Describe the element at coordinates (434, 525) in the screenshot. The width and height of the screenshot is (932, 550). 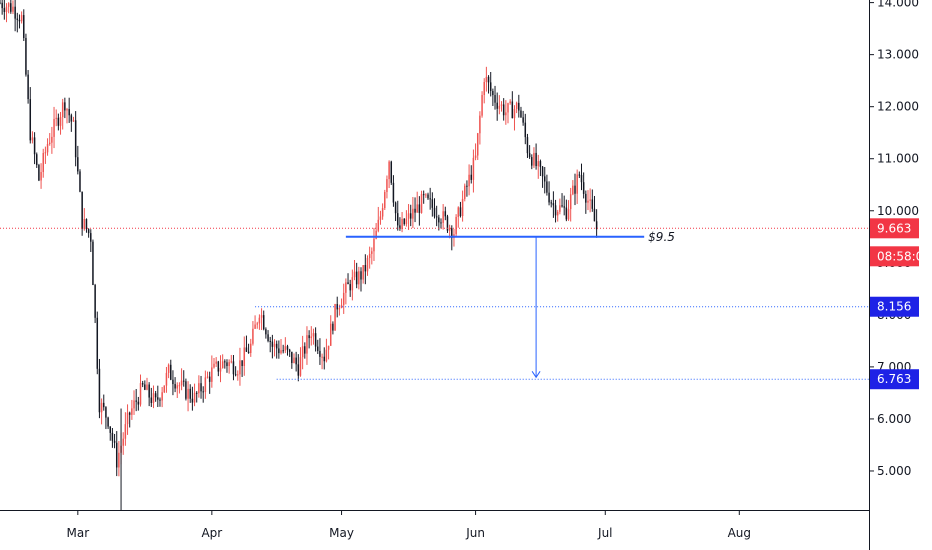
I see `x-axis: Mar Apr May Jun Jul Aug` at that location.